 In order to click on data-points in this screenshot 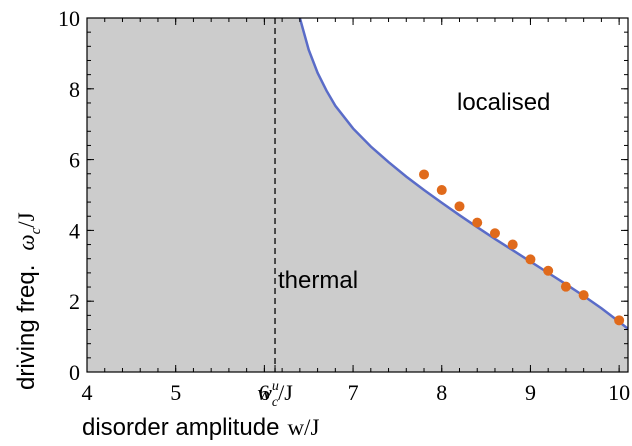, I will do `click(522, 247)`.